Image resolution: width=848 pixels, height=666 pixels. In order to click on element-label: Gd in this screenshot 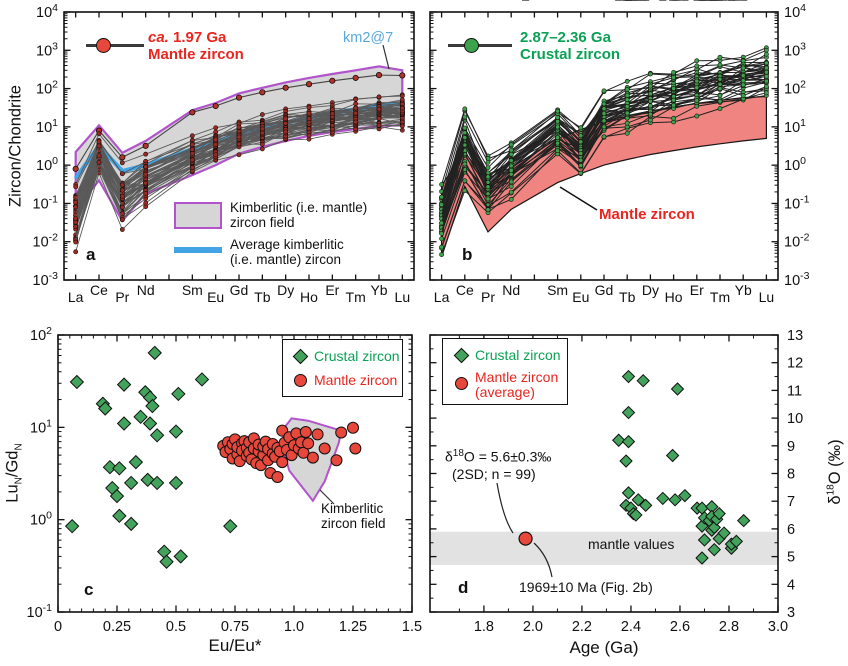, I will do `click(239, 290)`.